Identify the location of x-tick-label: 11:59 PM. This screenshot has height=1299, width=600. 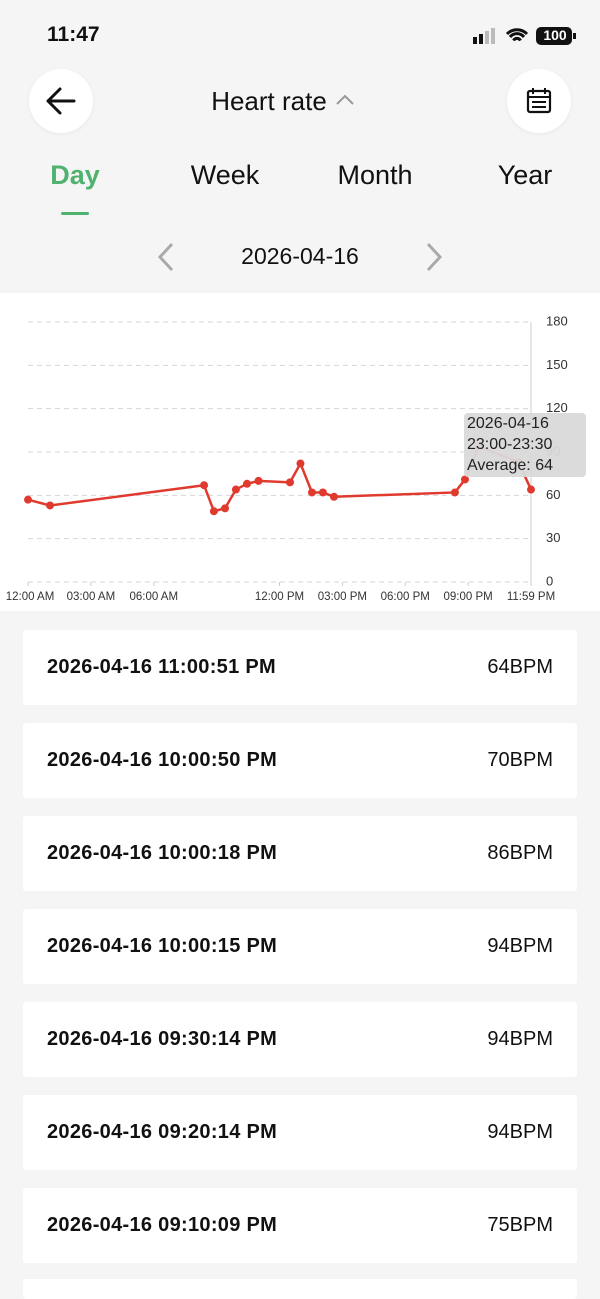
(531, 597).